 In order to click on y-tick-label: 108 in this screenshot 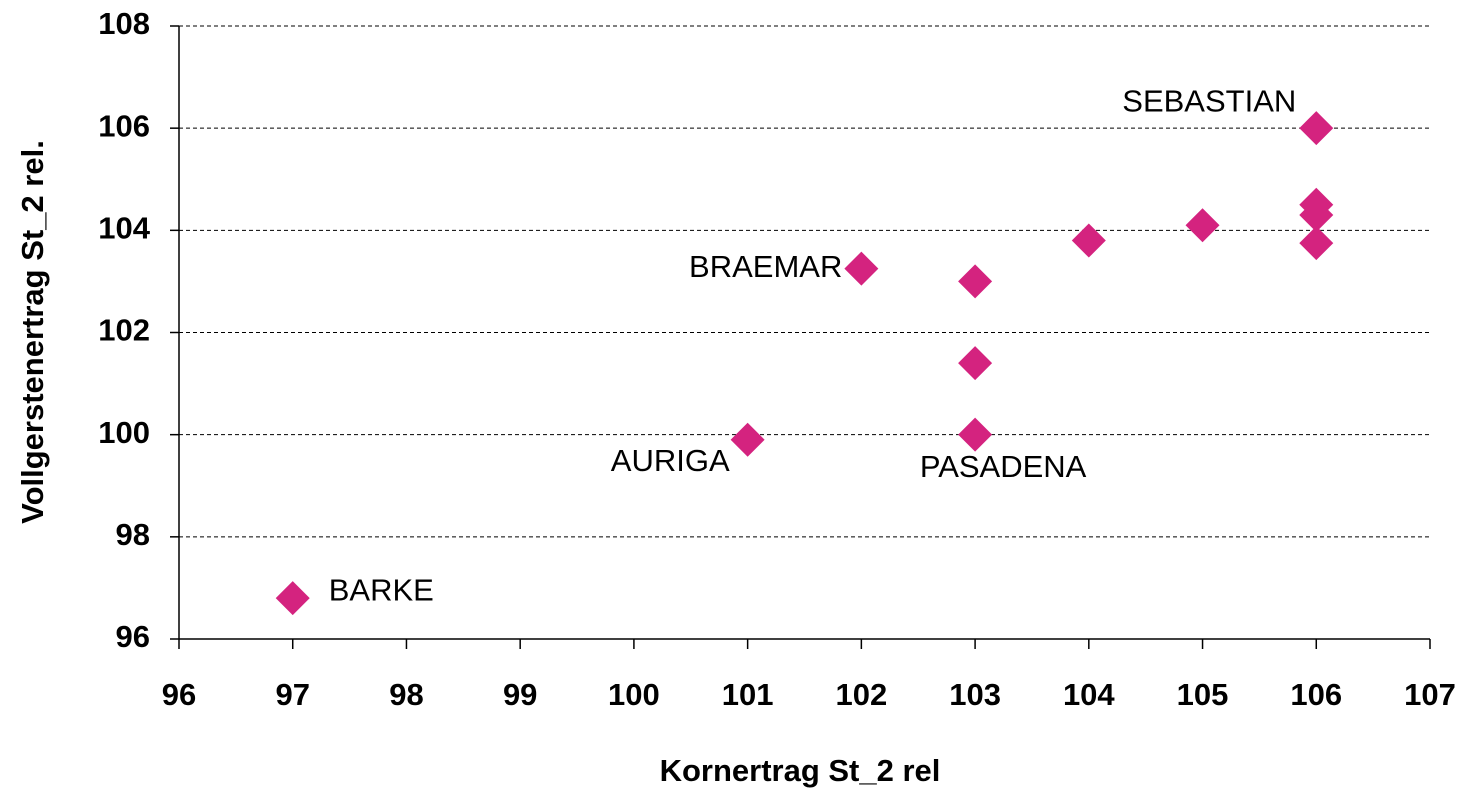, I will do `click(124, 23)`.